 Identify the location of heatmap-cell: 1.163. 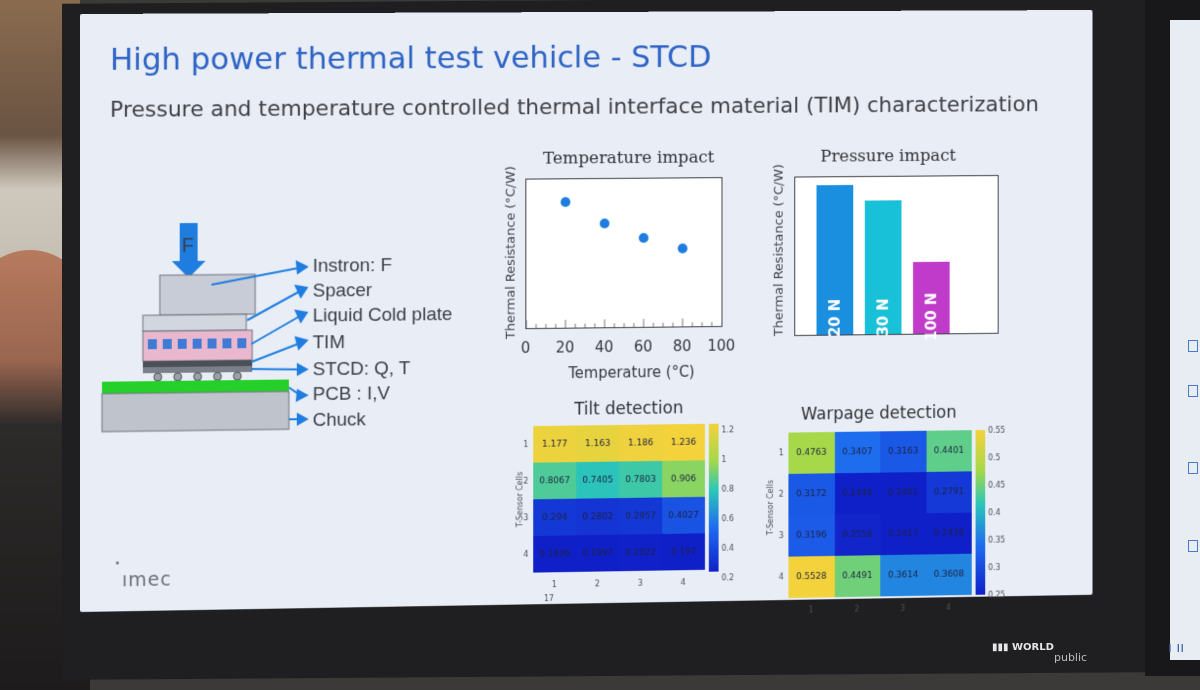
(597, 443).